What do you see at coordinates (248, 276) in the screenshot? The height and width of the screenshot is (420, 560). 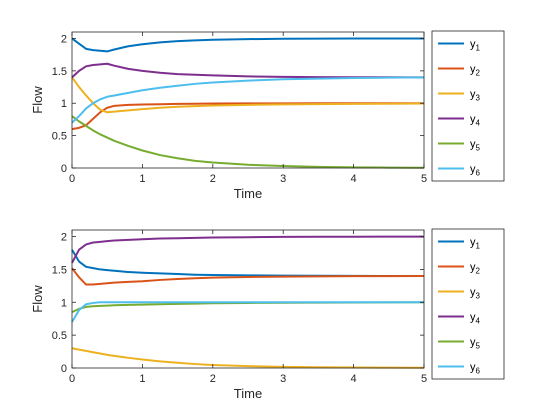 I see `series-line-y2` at bounding box center [248, 276].